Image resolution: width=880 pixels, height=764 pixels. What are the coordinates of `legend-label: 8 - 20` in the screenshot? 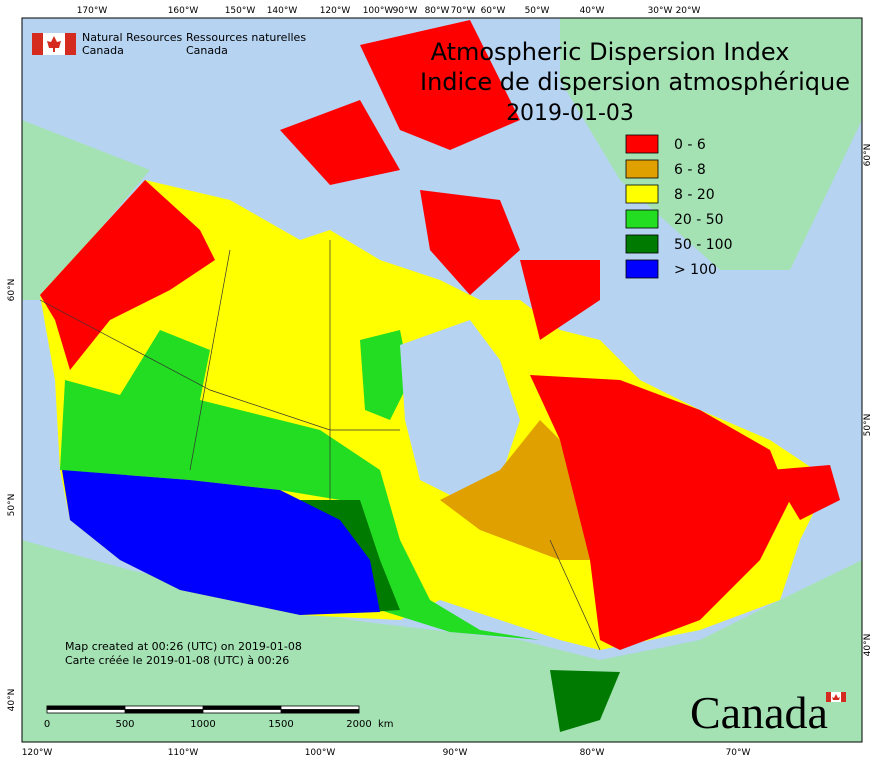 It's located at (694, 195).